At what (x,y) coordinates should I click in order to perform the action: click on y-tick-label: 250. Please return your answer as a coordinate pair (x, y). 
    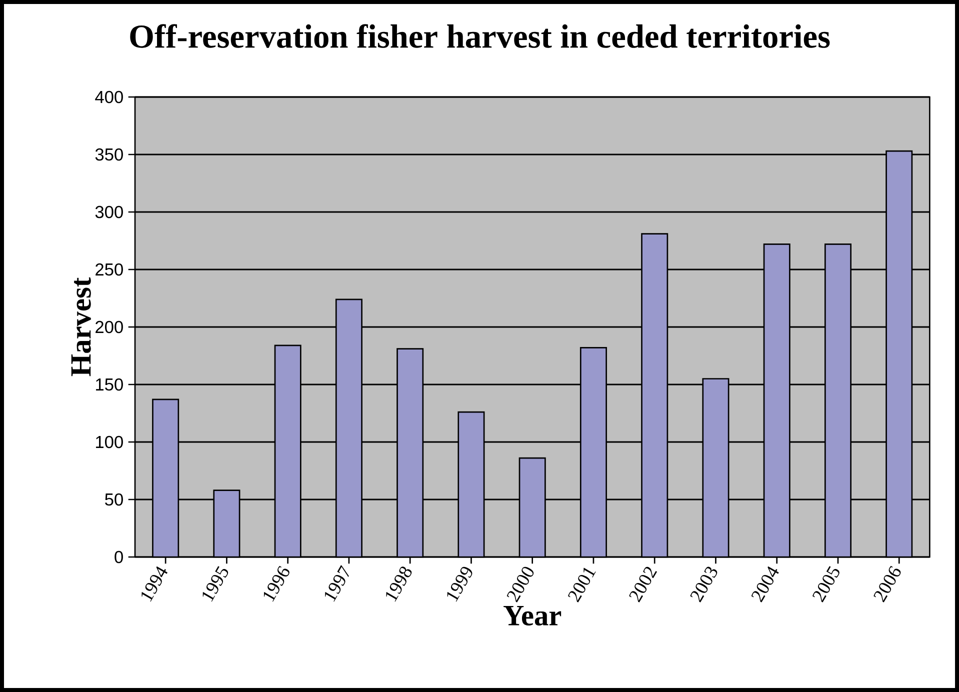
    Looking at the image, I should click on (109, 269).